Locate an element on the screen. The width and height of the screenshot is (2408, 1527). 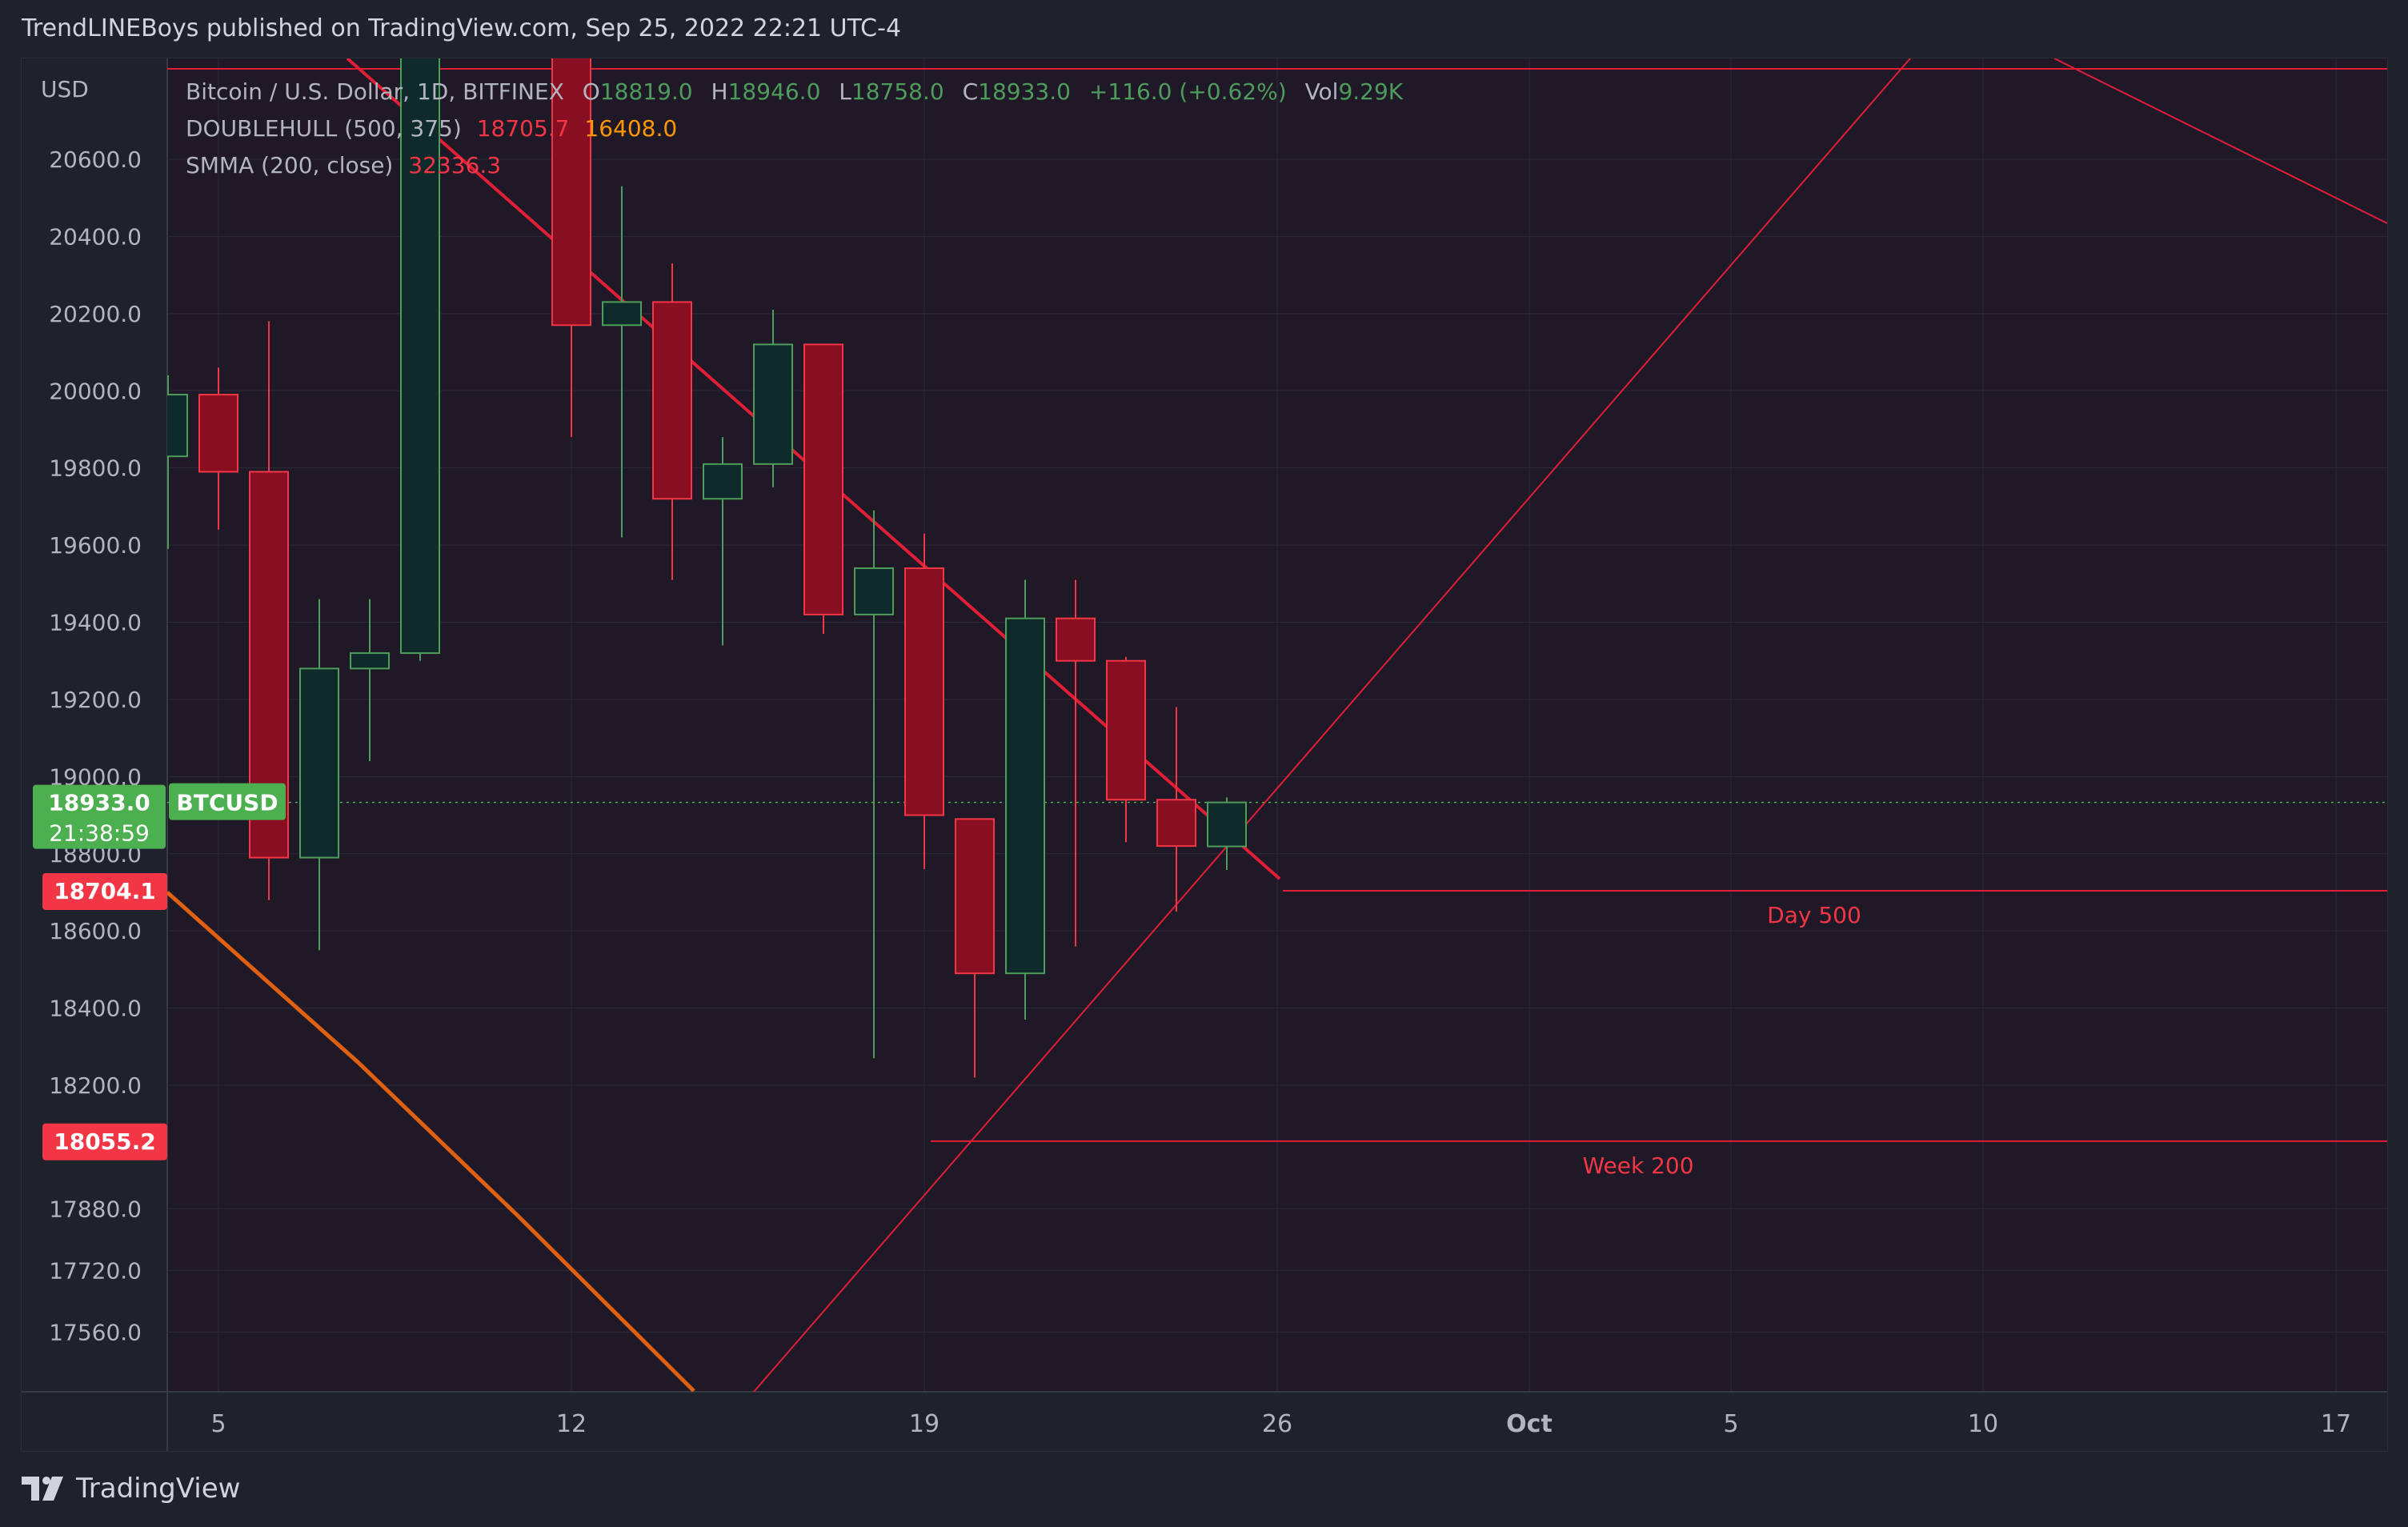
x-tick-label: 12 is located at coordinates (571, 1424).